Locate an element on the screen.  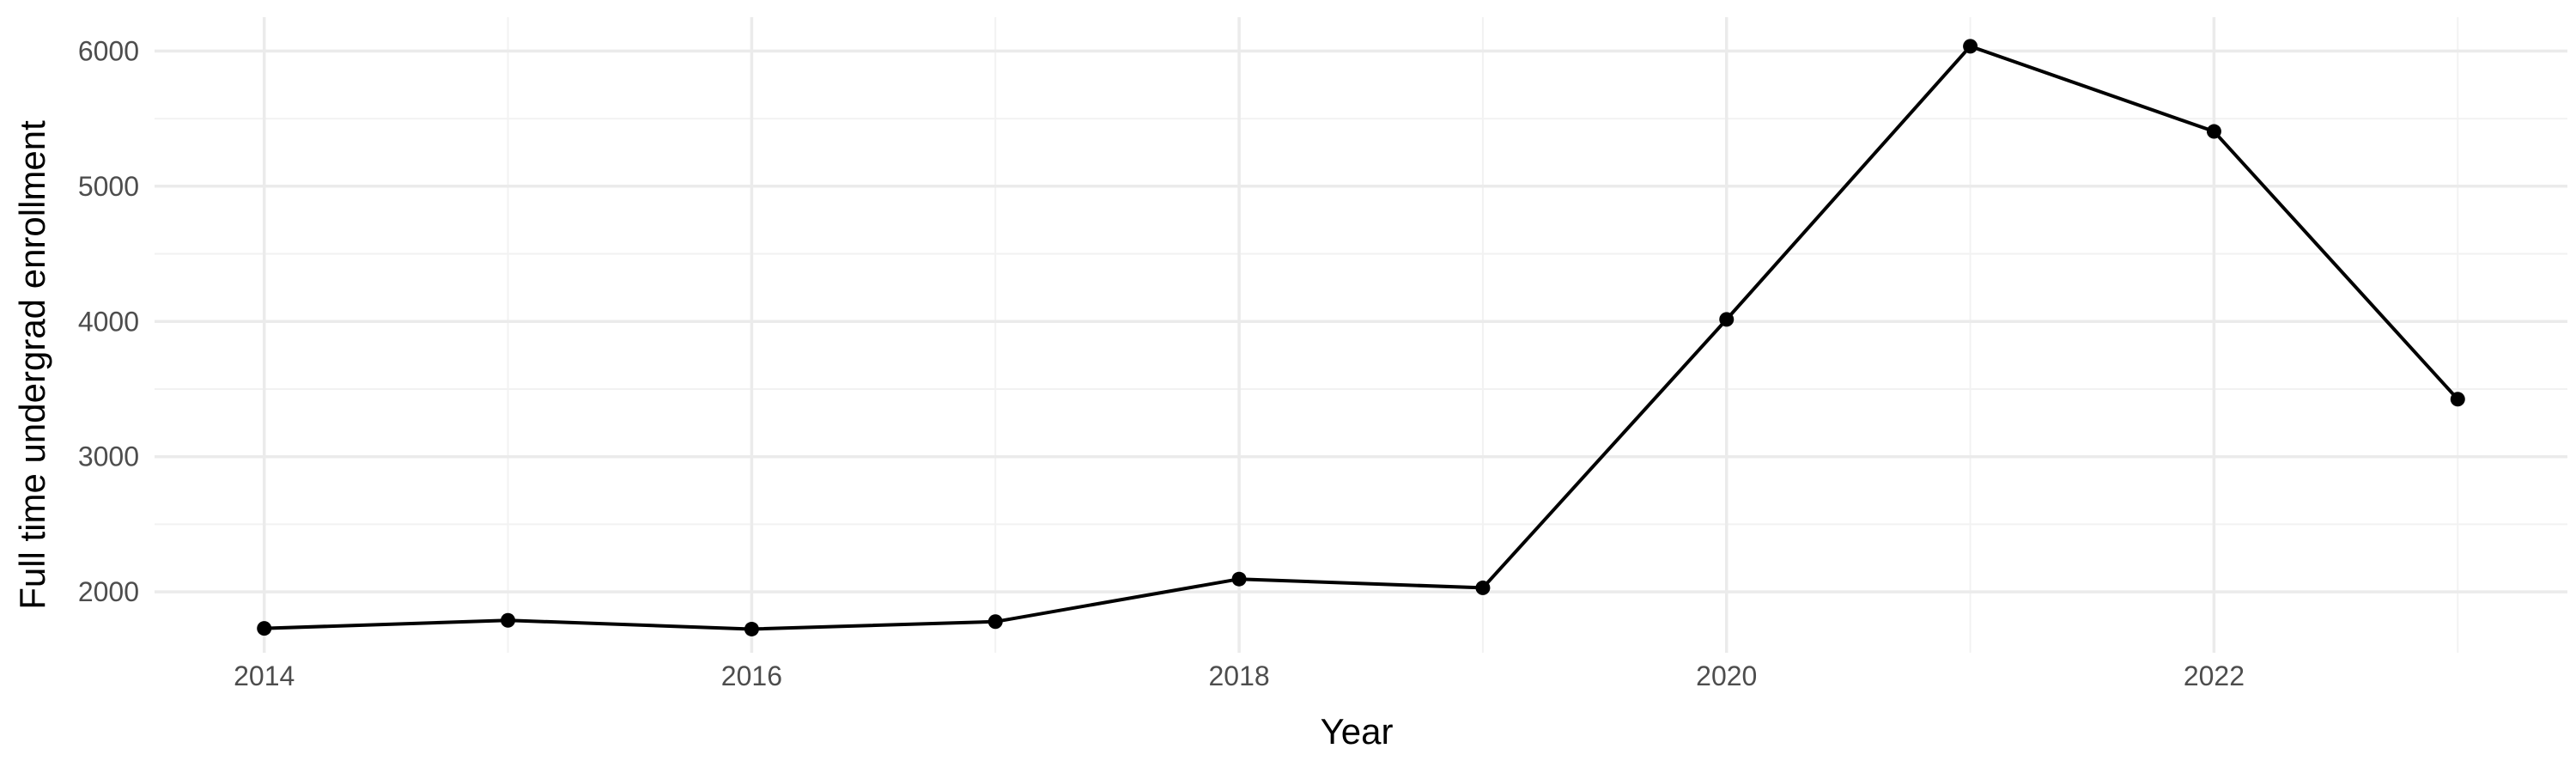
y-axis-ticks: 2000 3000 4000 5000 6000 is located at coordinates (109, 321).